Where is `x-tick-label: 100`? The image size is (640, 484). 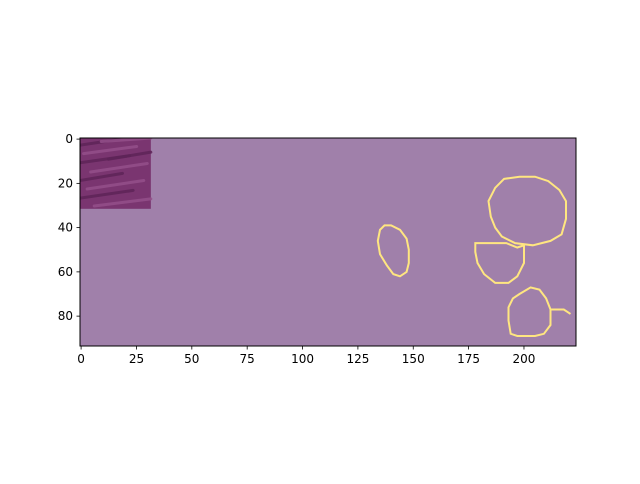
x-tick-label: 100 is located at coordinates (302, 359).